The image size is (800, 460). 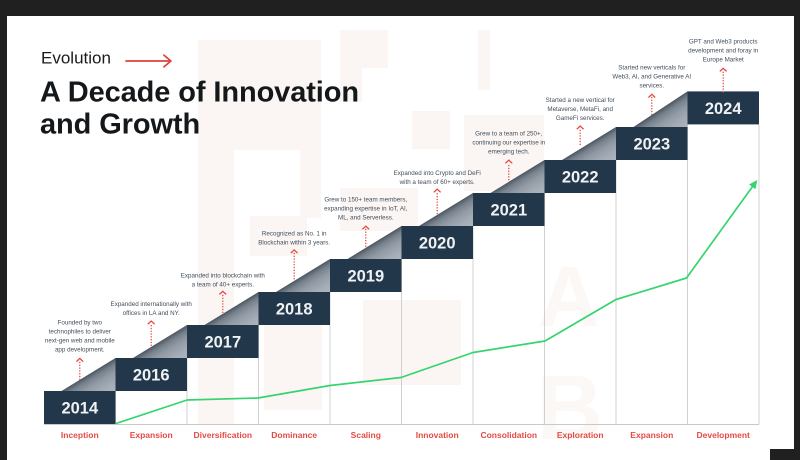 What do you see at coordinates (437, 173) in the screenshot?
I see `svg-text: Expanded into Crypto and DeFi` at bounding box center [437, 173].